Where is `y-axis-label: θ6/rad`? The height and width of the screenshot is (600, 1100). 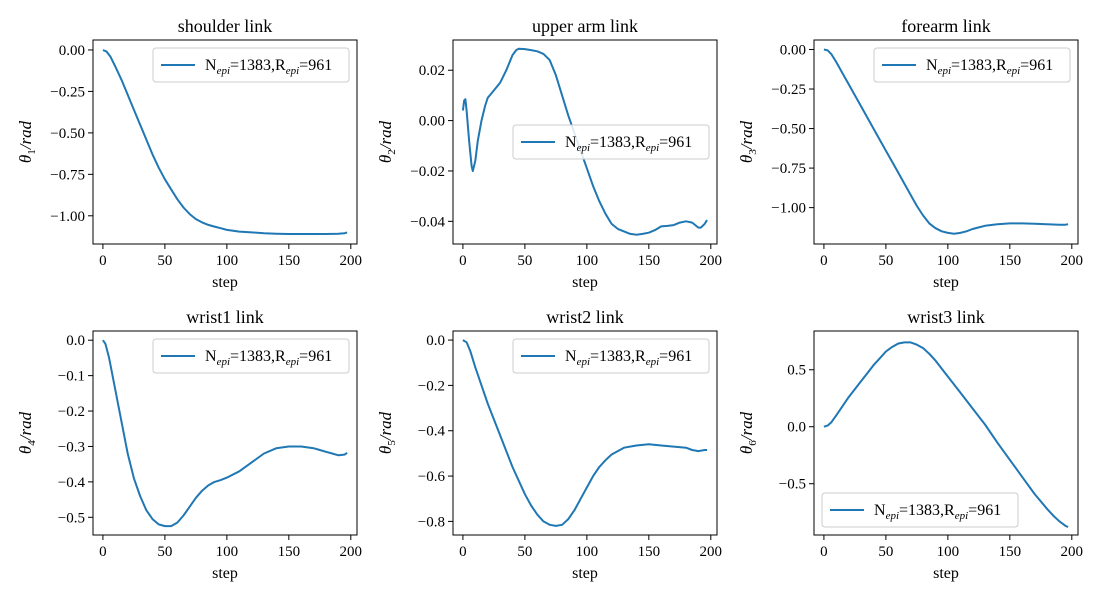
y-axis-label: θ6/rad is located at coordinates (748, 432).